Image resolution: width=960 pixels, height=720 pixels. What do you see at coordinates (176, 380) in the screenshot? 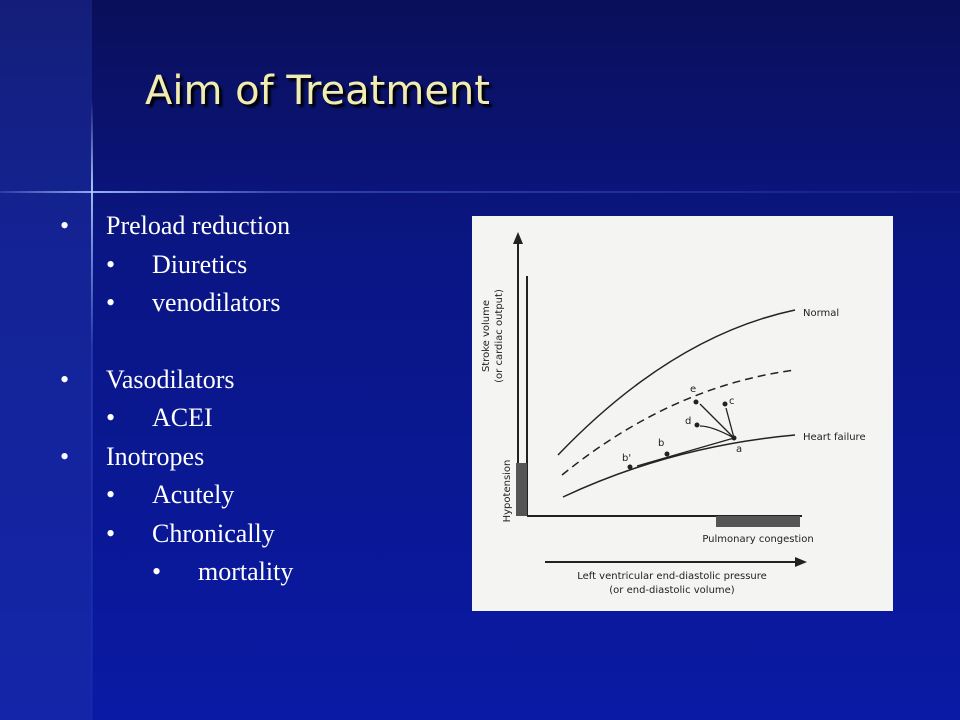
I see `bullet: Vasodilators` at bounding box center [176, 380].